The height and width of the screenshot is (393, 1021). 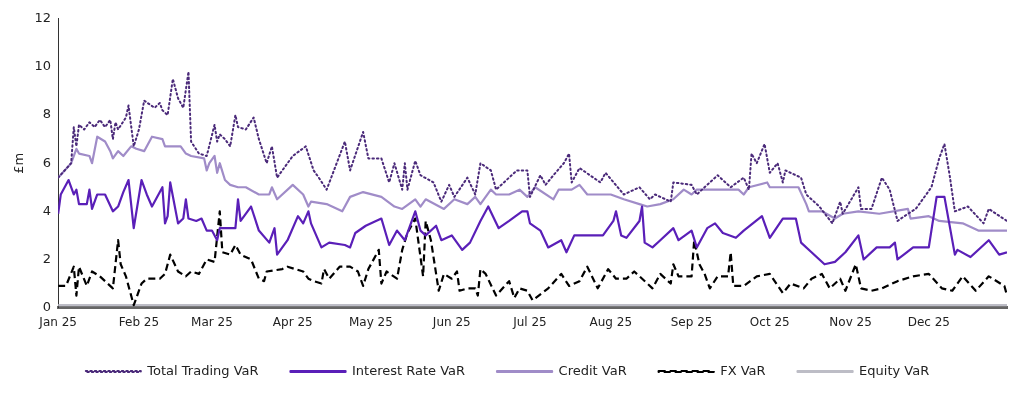 I want to click on x-tick-label: Mar 25, so click(x=212, y=321).